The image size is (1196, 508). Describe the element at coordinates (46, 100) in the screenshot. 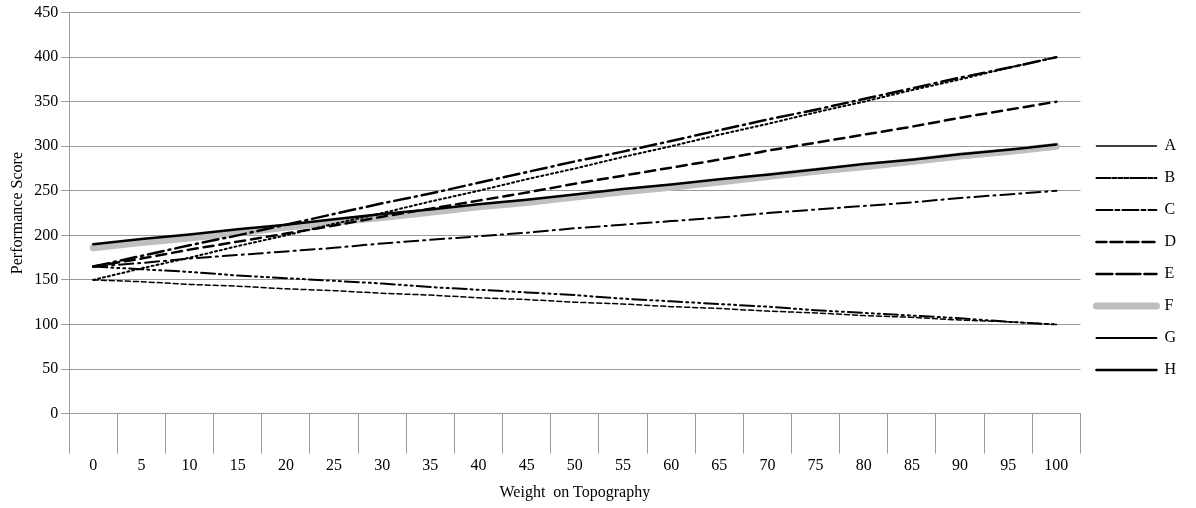

I see `y-tick-label: 350` at that location.